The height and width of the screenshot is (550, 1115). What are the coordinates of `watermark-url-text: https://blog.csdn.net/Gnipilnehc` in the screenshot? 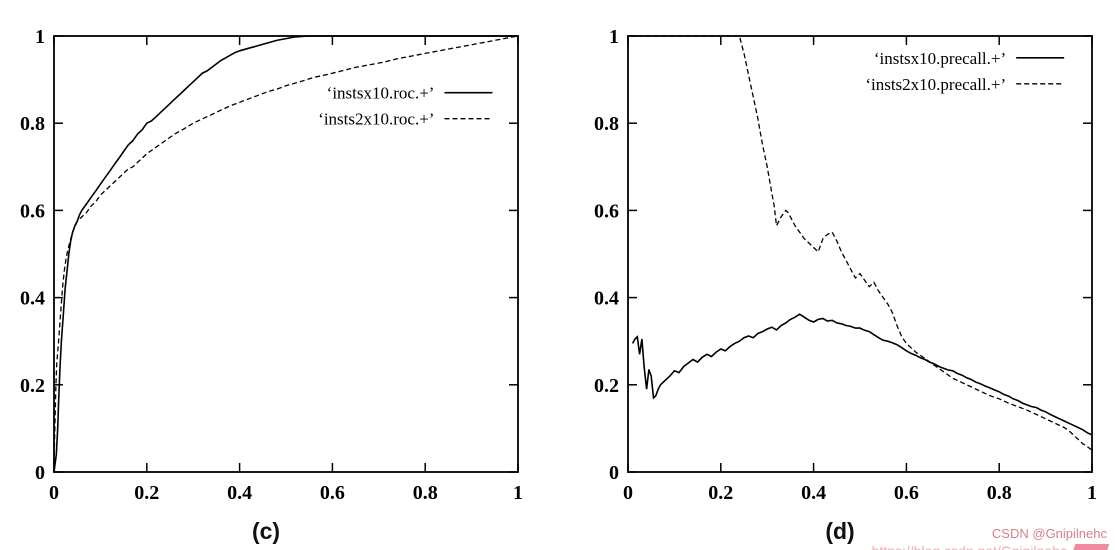 It's located at (969, 546).